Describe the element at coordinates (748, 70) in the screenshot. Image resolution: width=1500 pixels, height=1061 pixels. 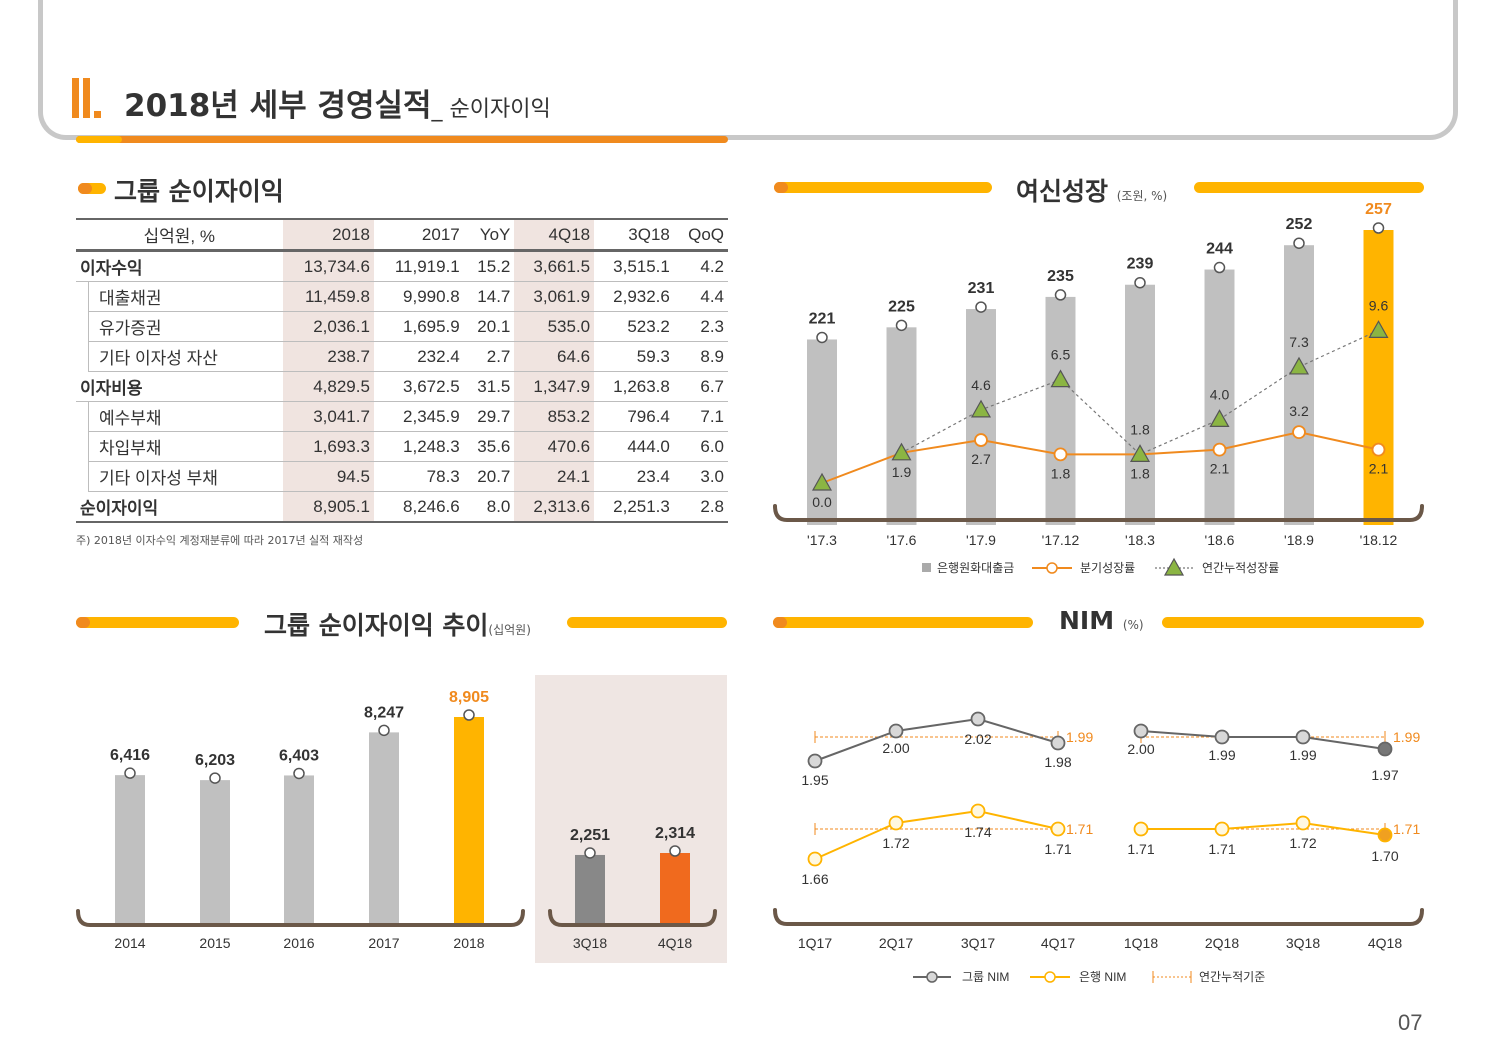
I see `header-frame` at that location.